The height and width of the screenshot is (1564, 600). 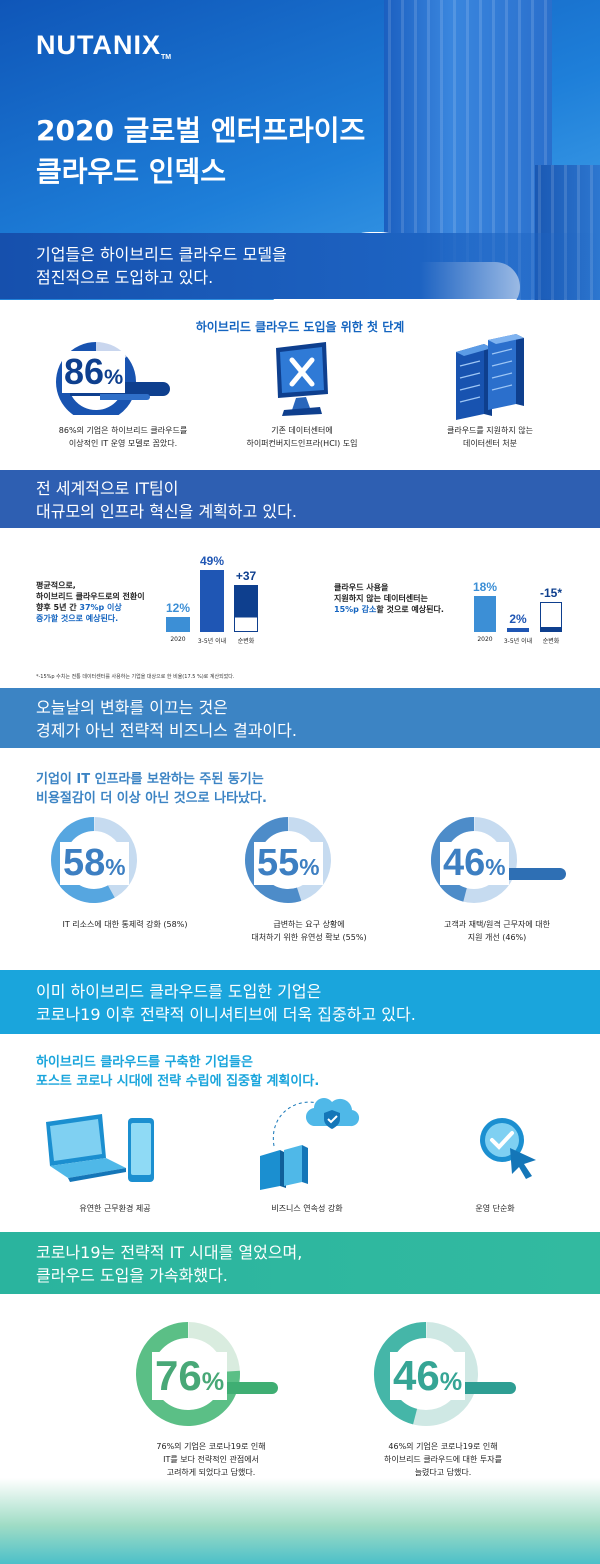 I want to click on hci-monitor-icon, so click(x=302, y=379).